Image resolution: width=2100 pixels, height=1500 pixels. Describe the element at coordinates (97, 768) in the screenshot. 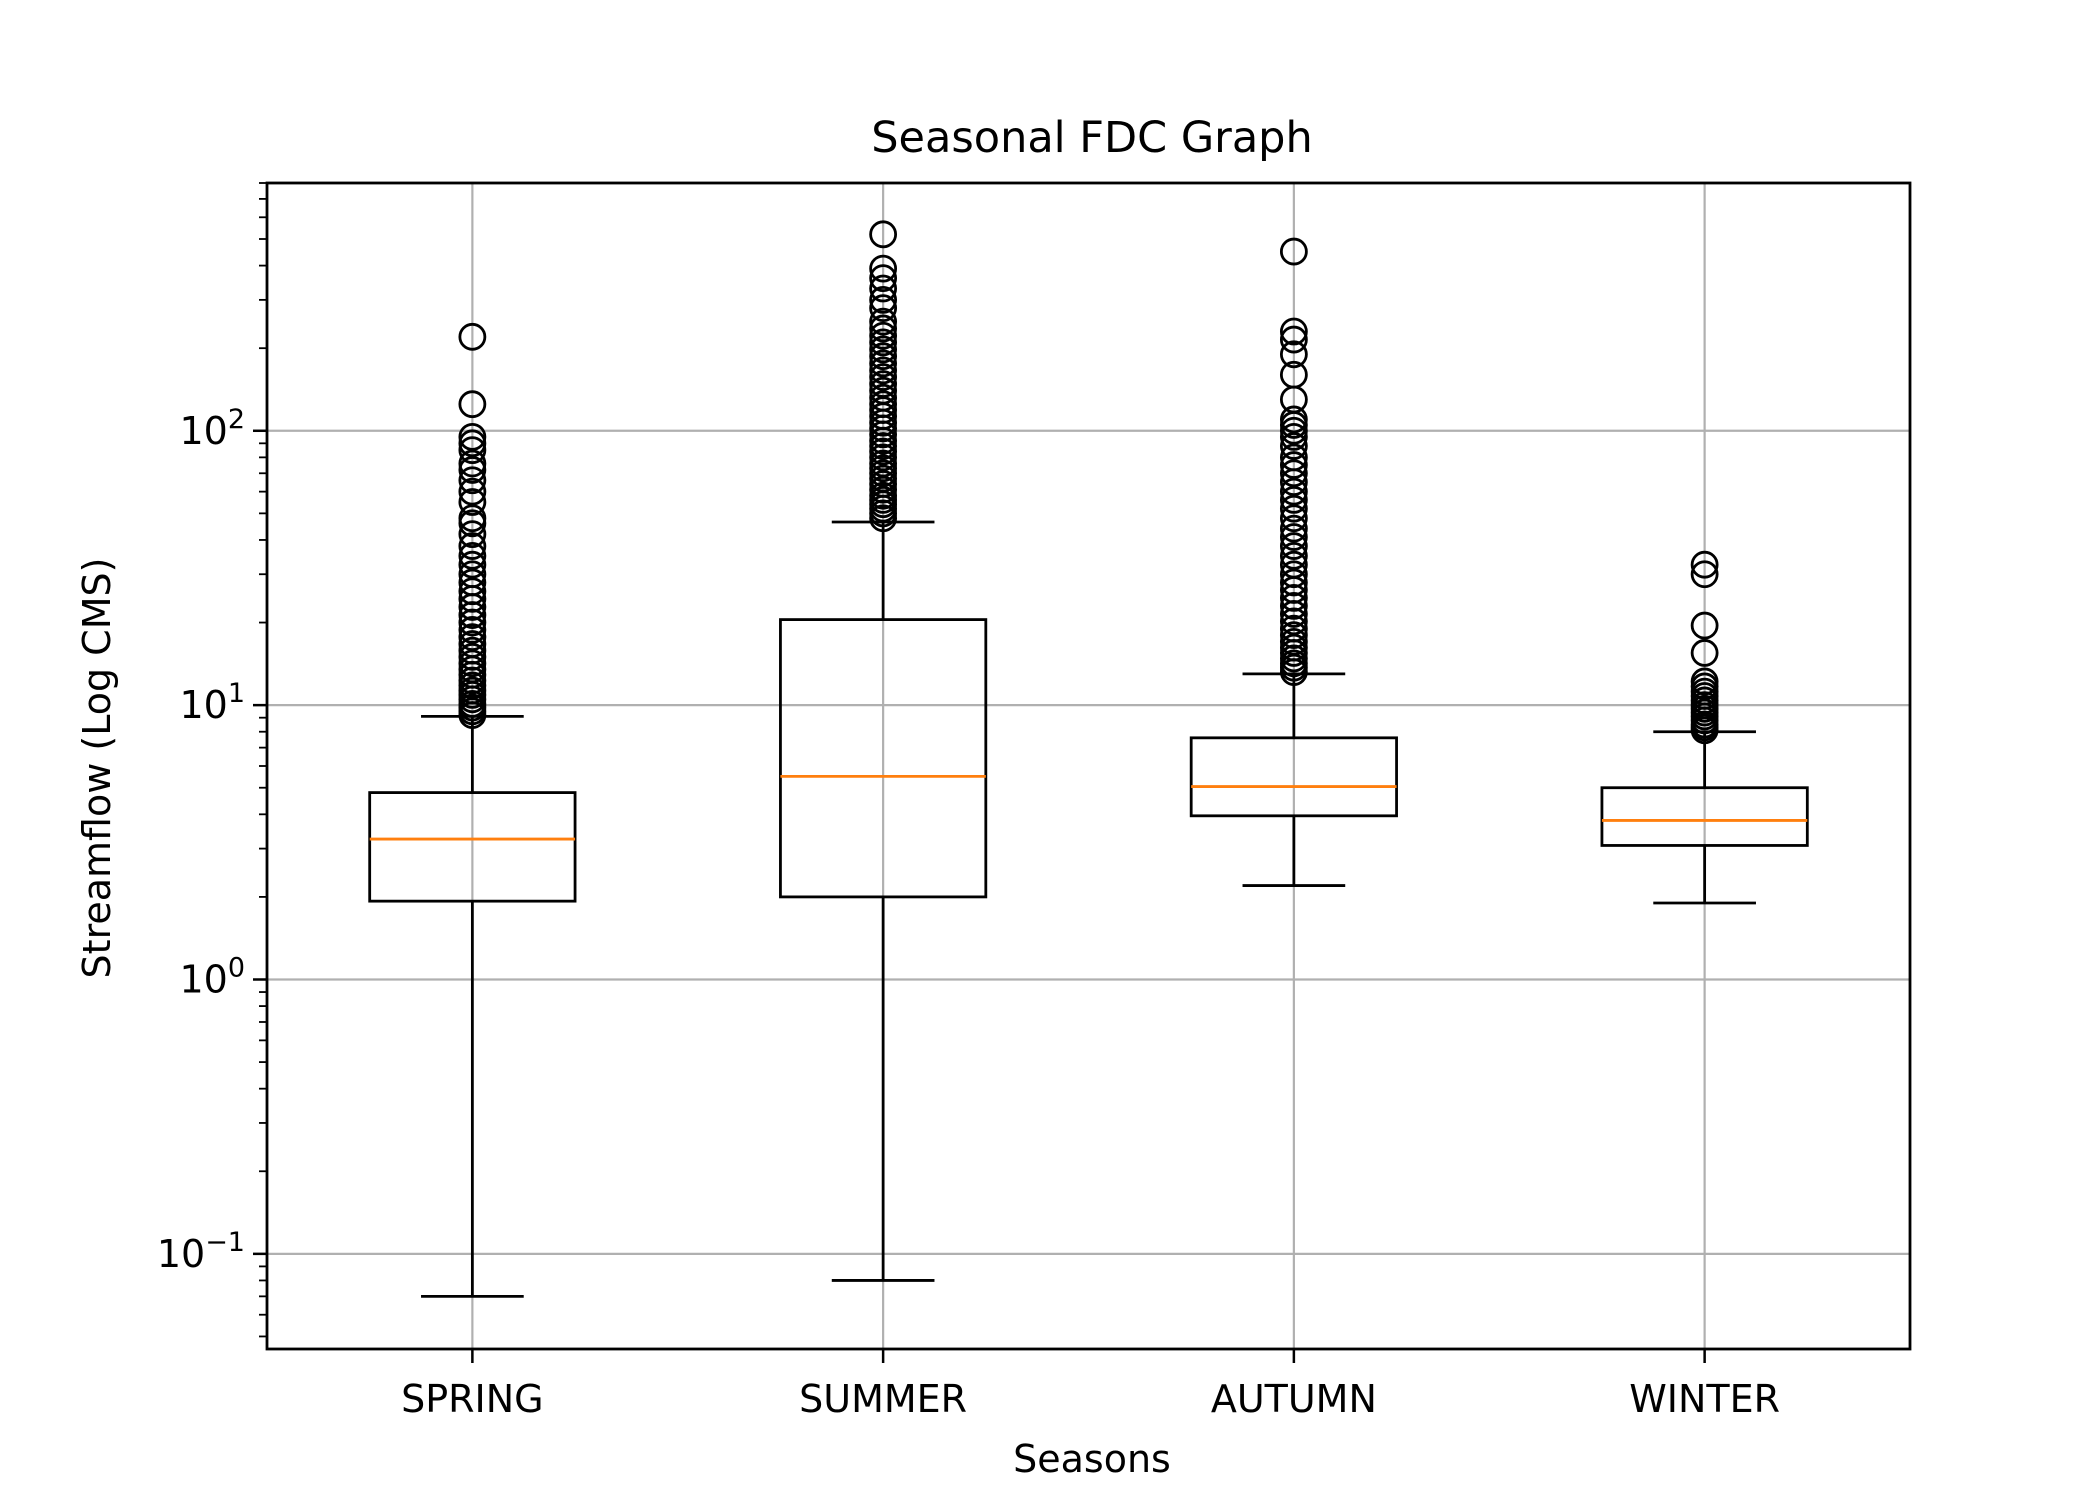

I see `y-axis-label: Streamflow (Log CMS)` at that location.